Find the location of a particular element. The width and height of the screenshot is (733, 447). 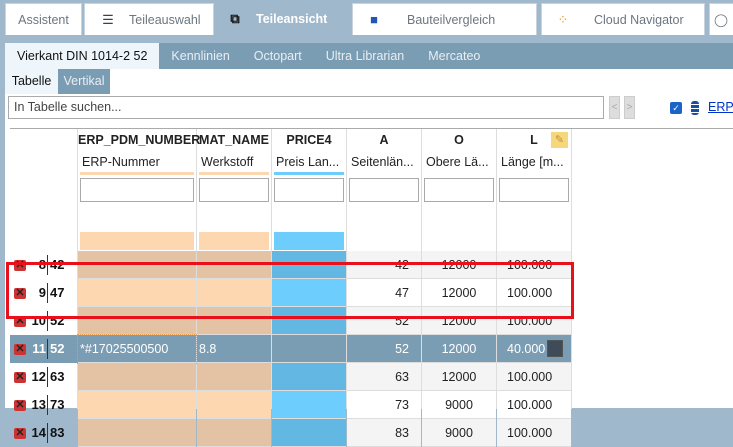

row-number: 13 is located at coordinates (38, 404).